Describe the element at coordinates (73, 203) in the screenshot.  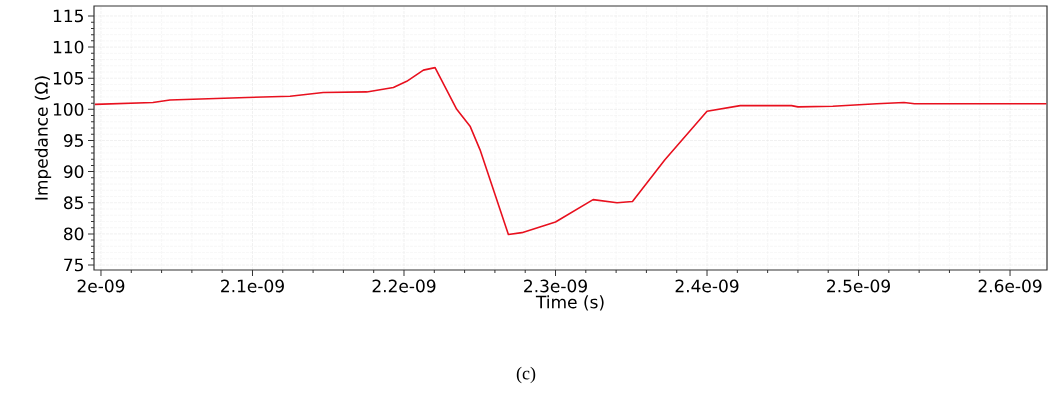
I see `y-tick-label: 85` at that location.